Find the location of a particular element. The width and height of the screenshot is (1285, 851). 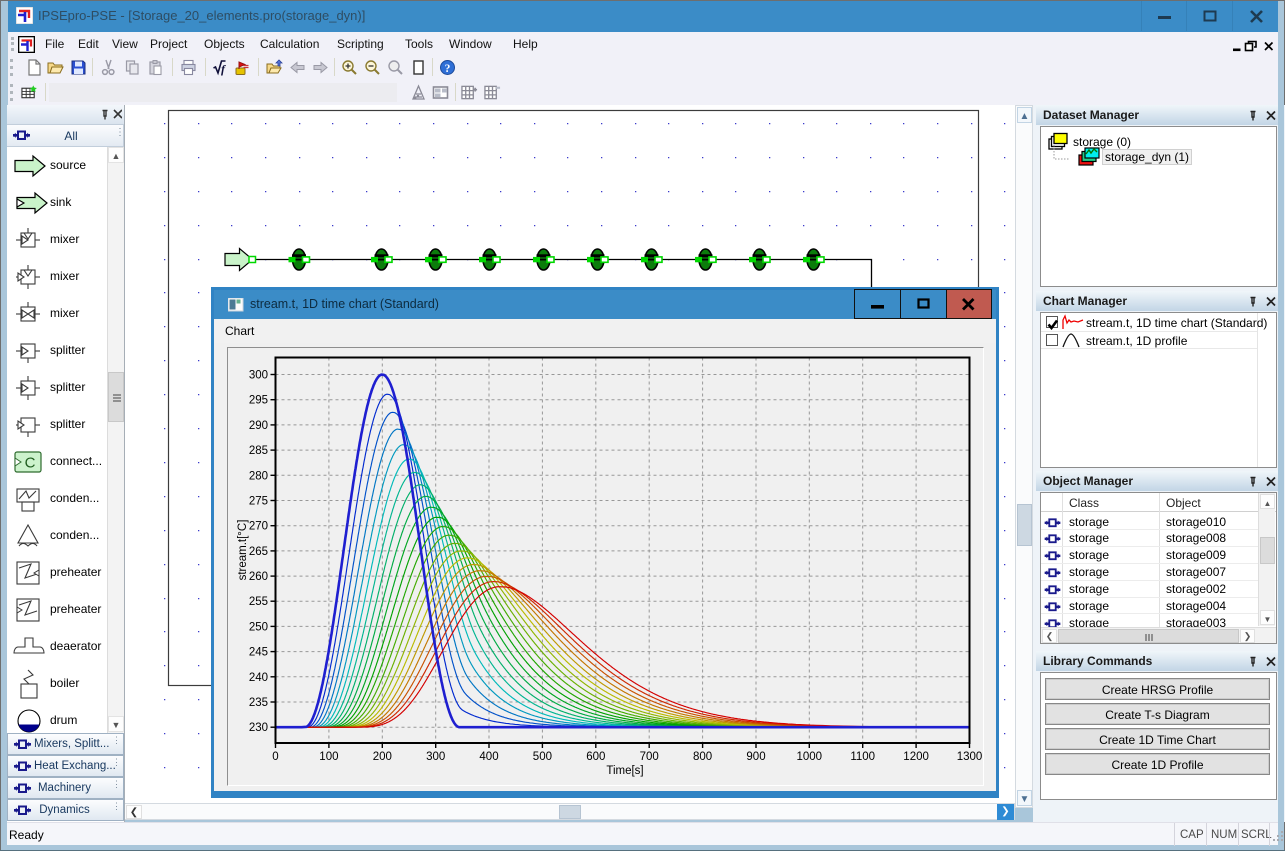

svg-text: 900 is located at coordinates (755, 757).